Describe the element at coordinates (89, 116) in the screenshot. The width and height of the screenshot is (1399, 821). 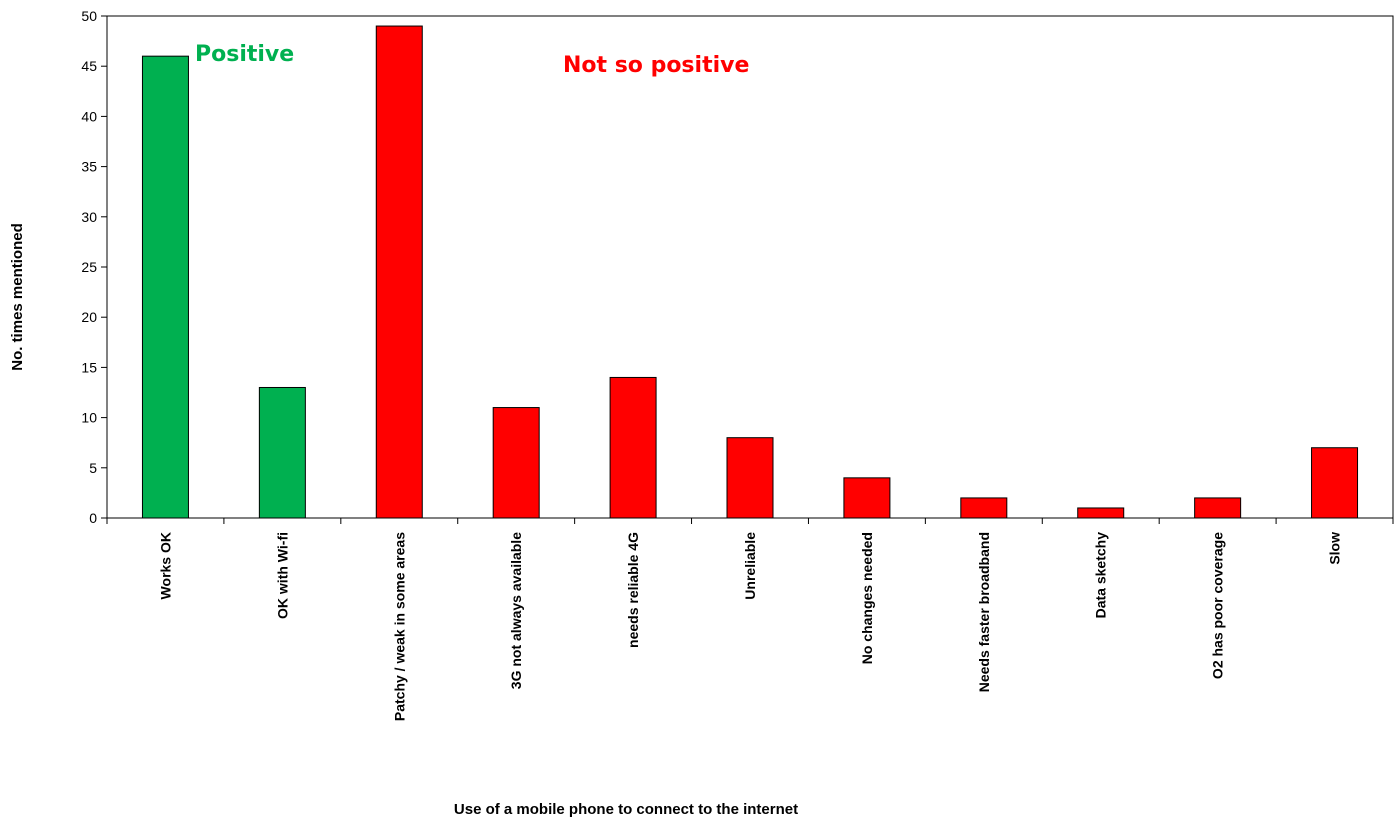
I see `y-tick-label: 40` at that location.